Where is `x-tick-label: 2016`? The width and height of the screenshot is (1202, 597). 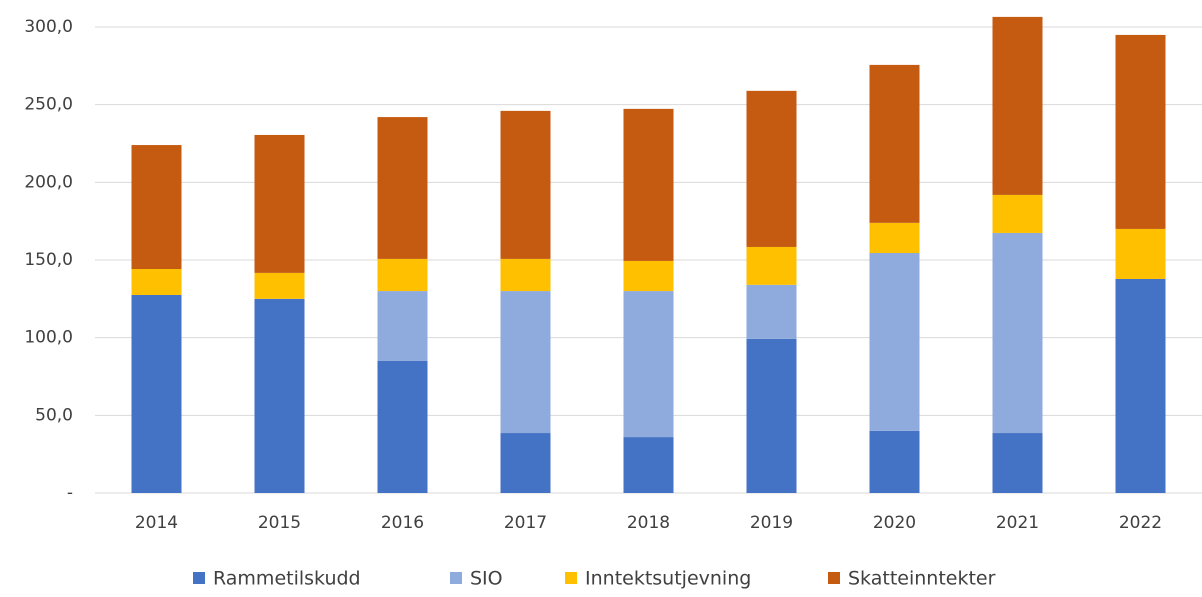 x-tick-label: 2016 is located at coordinates (402, 523).